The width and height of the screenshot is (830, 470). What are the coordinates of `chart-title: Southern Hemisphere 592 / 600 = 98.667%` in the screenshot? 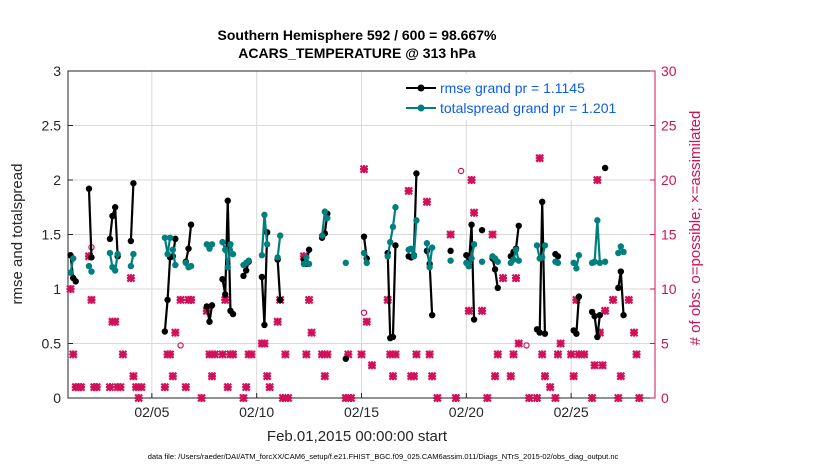 It's located at (358, 35).